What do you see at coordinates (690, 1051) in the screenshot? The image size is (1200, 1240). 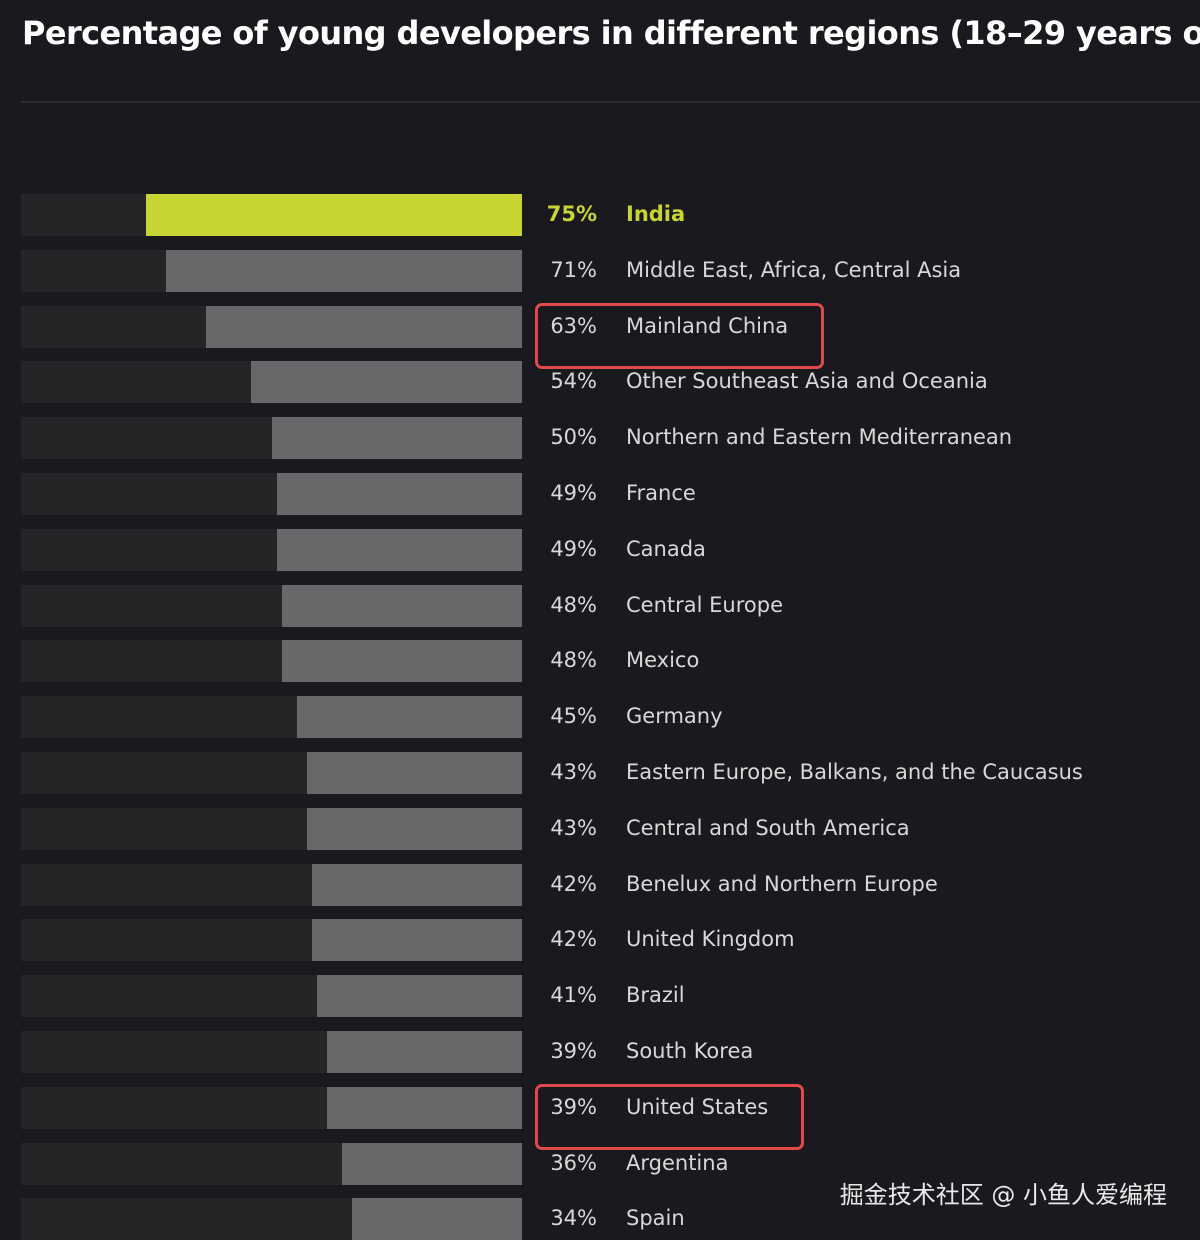 I see `category-label: South Korea` at bounding box center [690, 1051].